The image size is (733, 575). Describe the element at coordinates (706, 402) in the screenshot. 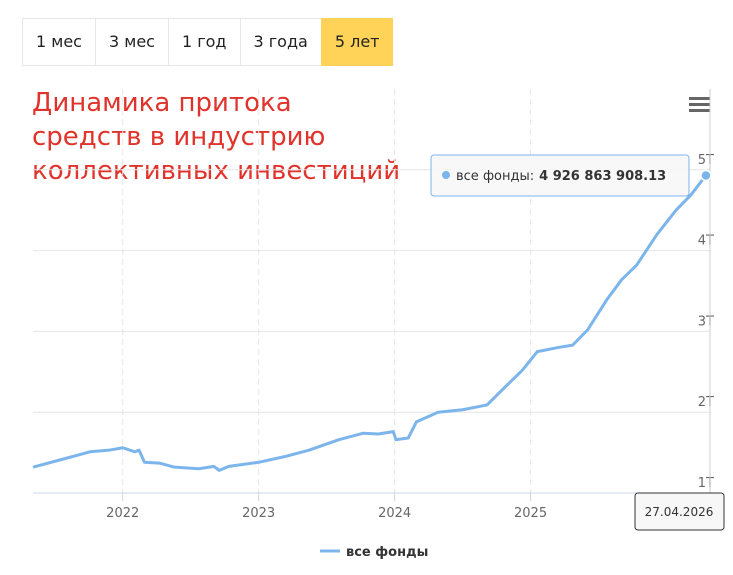

I see `y-tick-label: 2T` at that location.